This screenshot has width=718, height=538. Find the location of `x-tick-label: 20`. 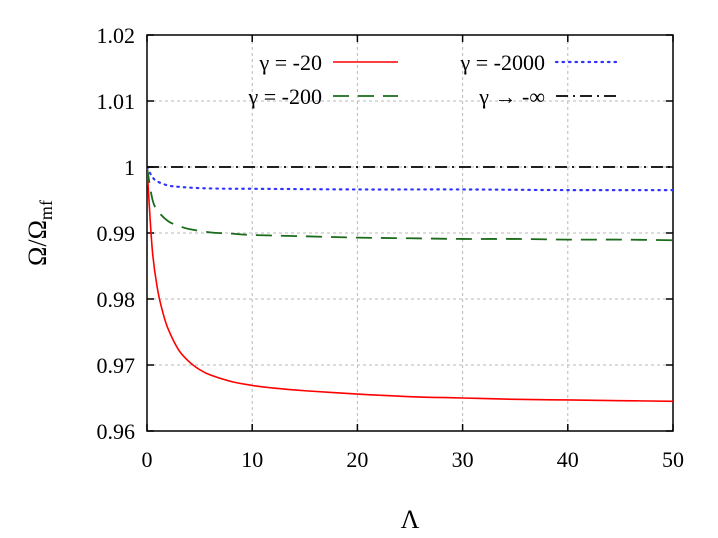

x-tick-label: 20 is located at coordinates (357, 459).